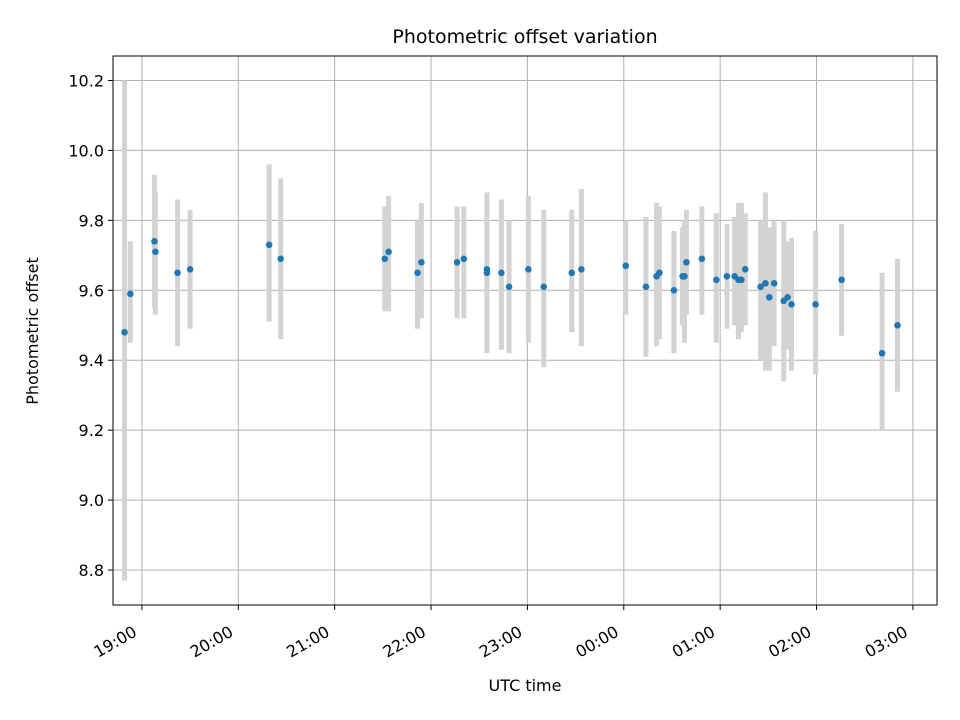  What do you see at coordinates (511, 297) in the screenshot?
I see `data-points` at bounding box center [511, 297].